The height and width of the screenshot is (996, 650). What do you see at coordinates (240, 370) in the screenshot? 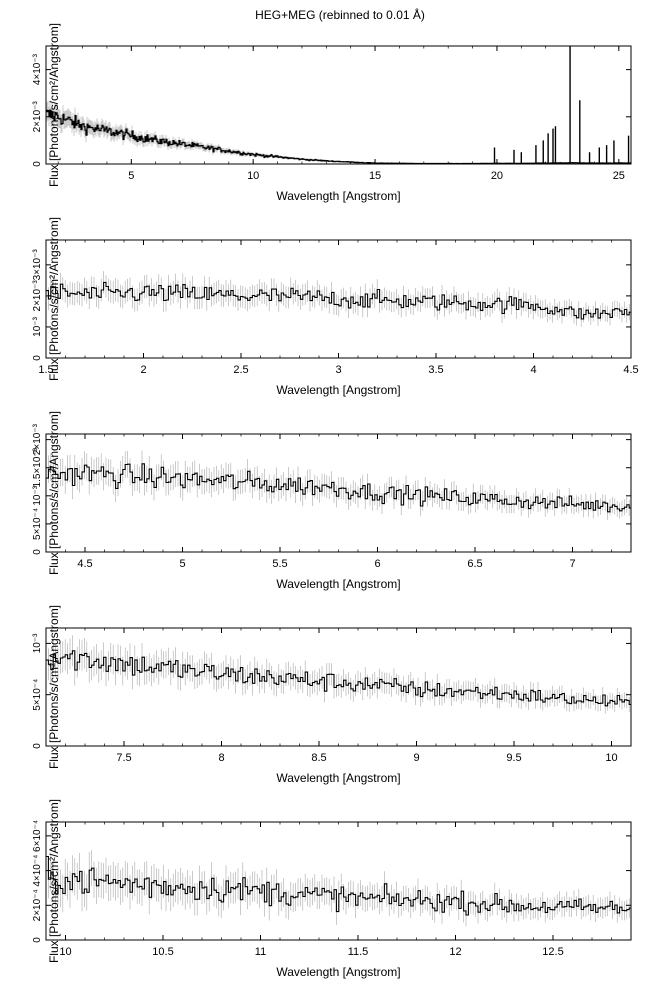
I see `x-tick-label: 2.5` at bounding box center [240, 370].